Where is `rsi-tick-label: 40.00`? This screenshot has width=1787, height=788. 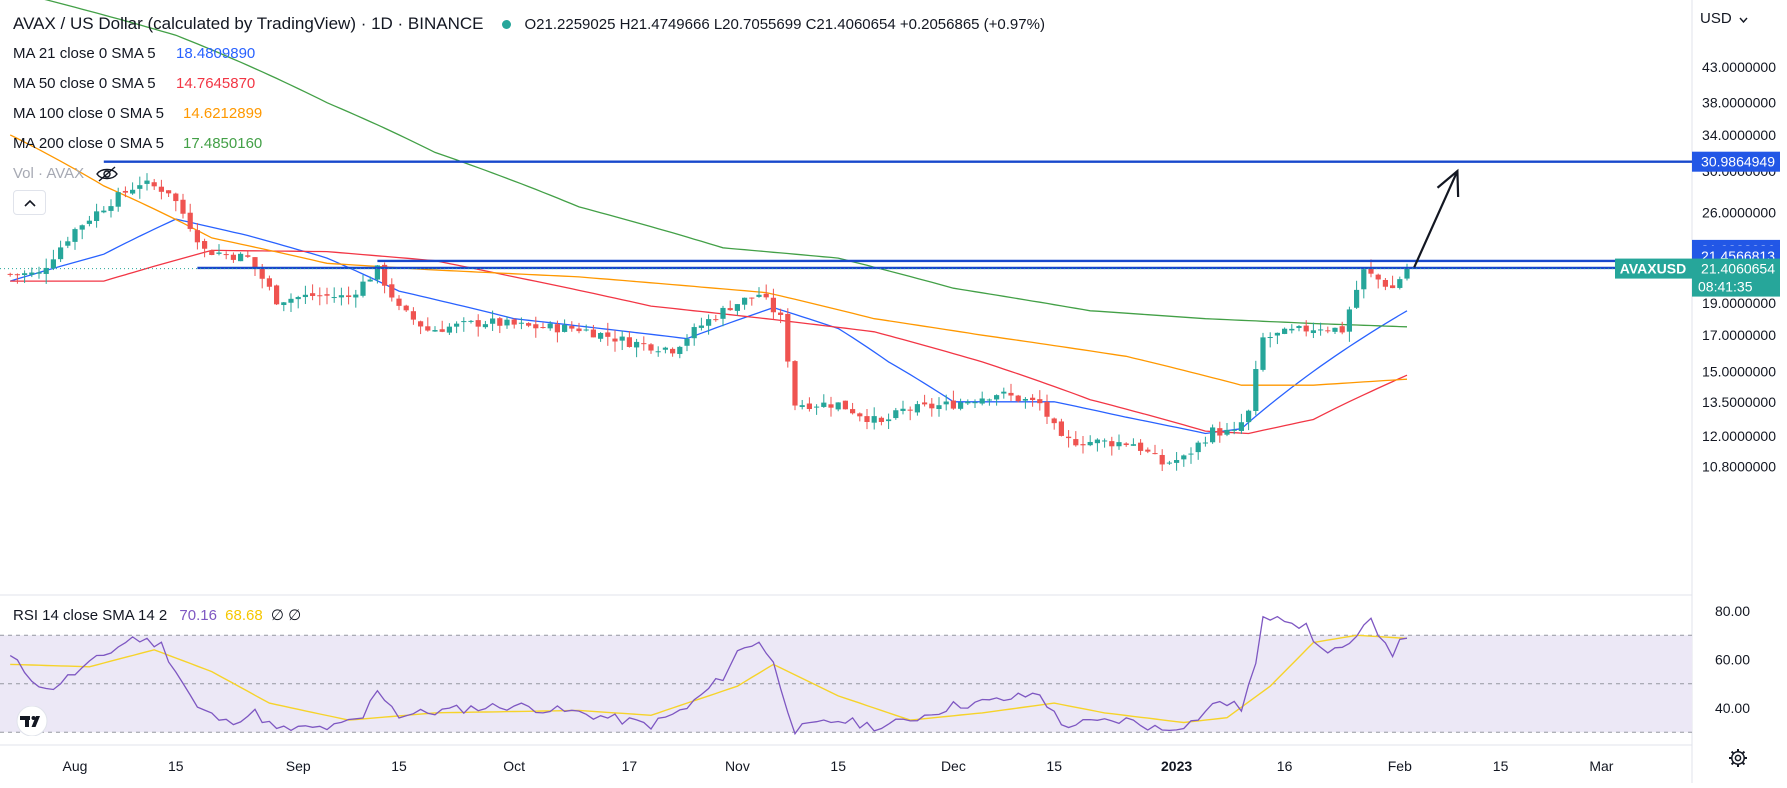
rsi-tick-label: 40.00 is located at coordinates (1732, 708).